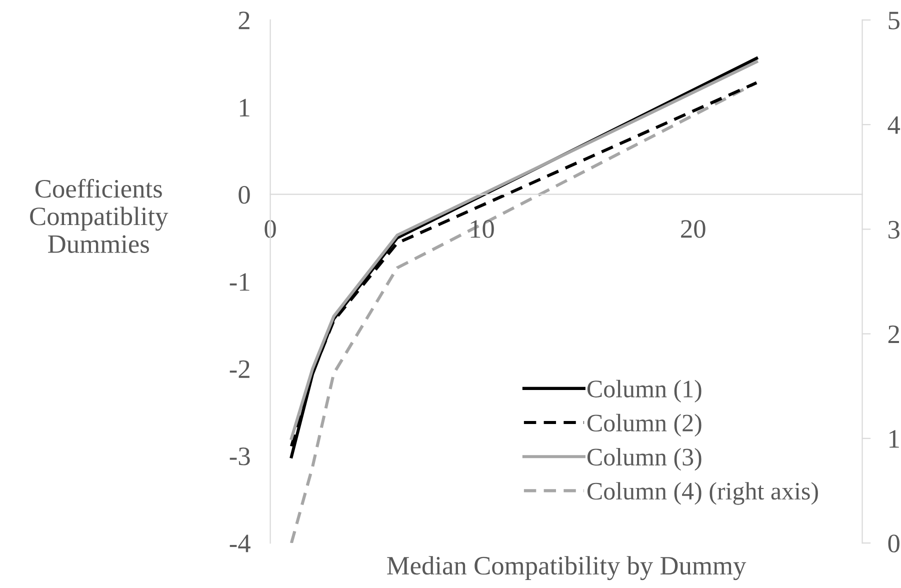 The image size is (901, 588). What do you see at coordinates (482, 229) in the screenshot?
I see `x-tick-label: 10` at bounding box center [482, 229].